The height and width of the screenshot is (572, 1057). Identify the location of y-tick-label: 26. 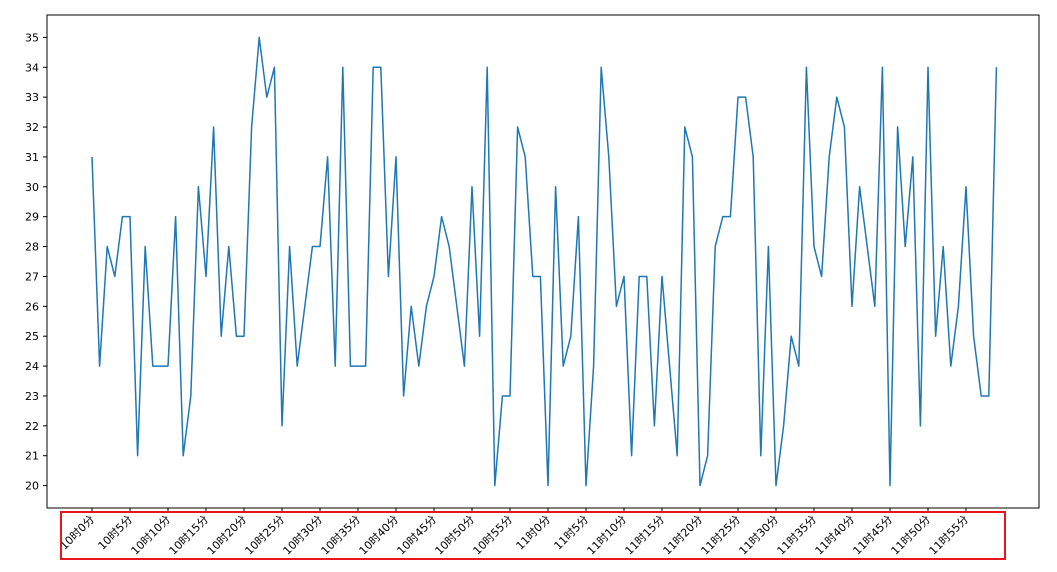
(32, 306).